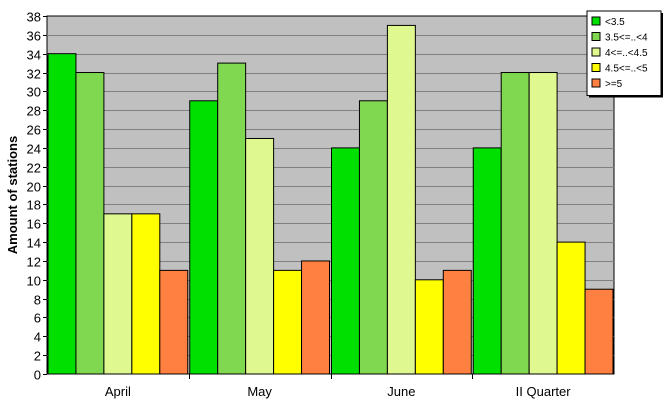  I want to click on x-tick-label: June, so click(401, 391).